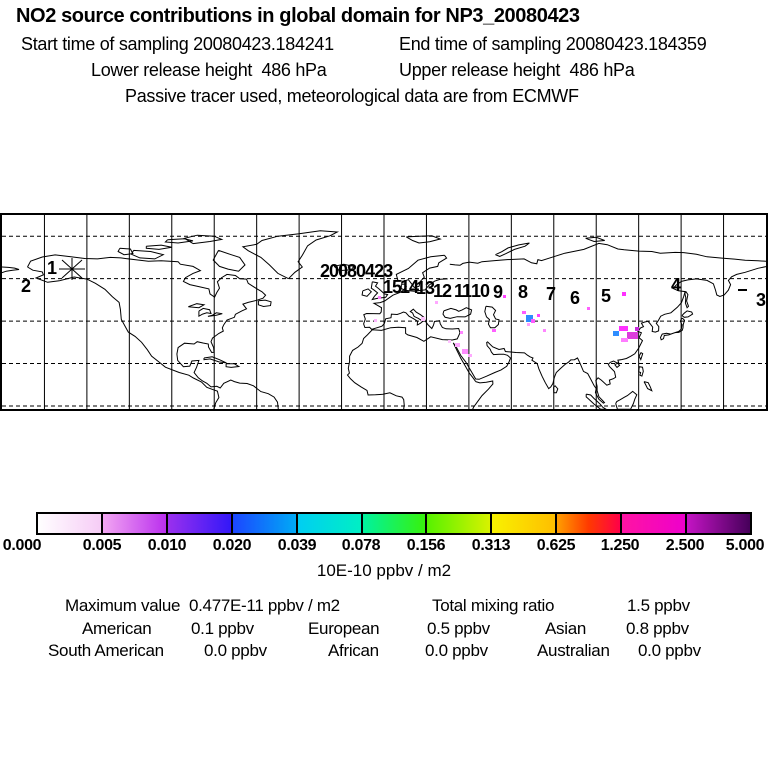  Describe the element at coordinates (676, 285) in the screenshot. I see `trajectory-day-label: 4` at that location.